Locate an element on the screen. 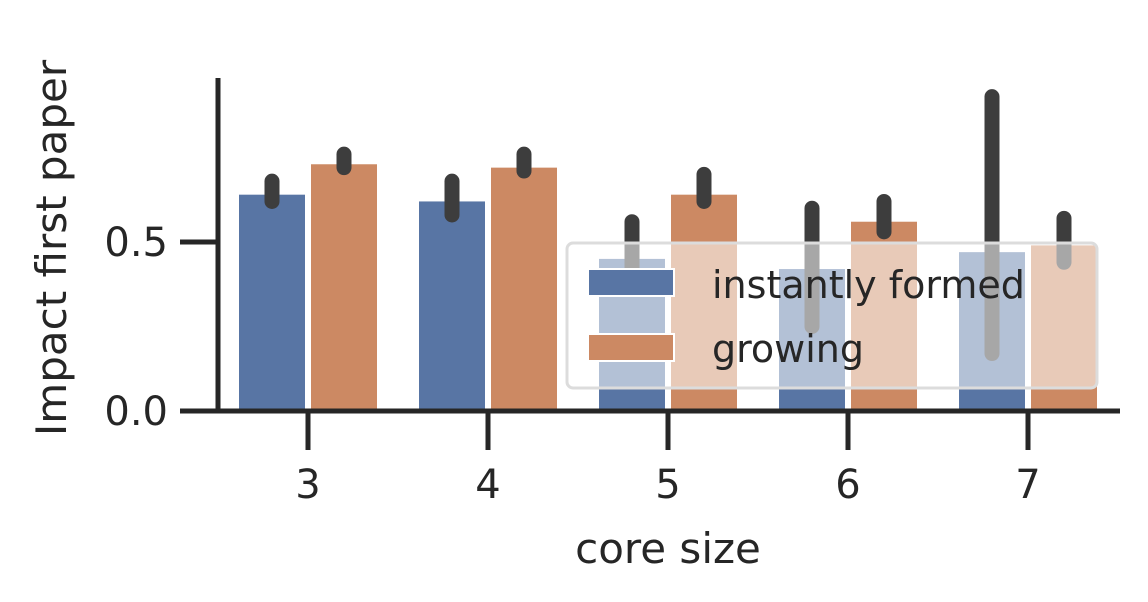 This screenshot has width=1148, height=602. x-tick-label-3: 3 is located at coordinates (307, 485).